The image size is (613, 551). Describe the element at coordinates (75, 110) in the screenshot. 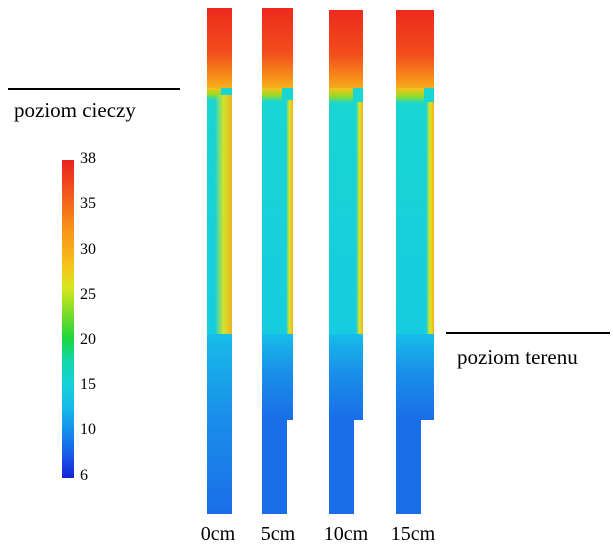

I see `liquid-level-label: poziom cieczy` at that location.